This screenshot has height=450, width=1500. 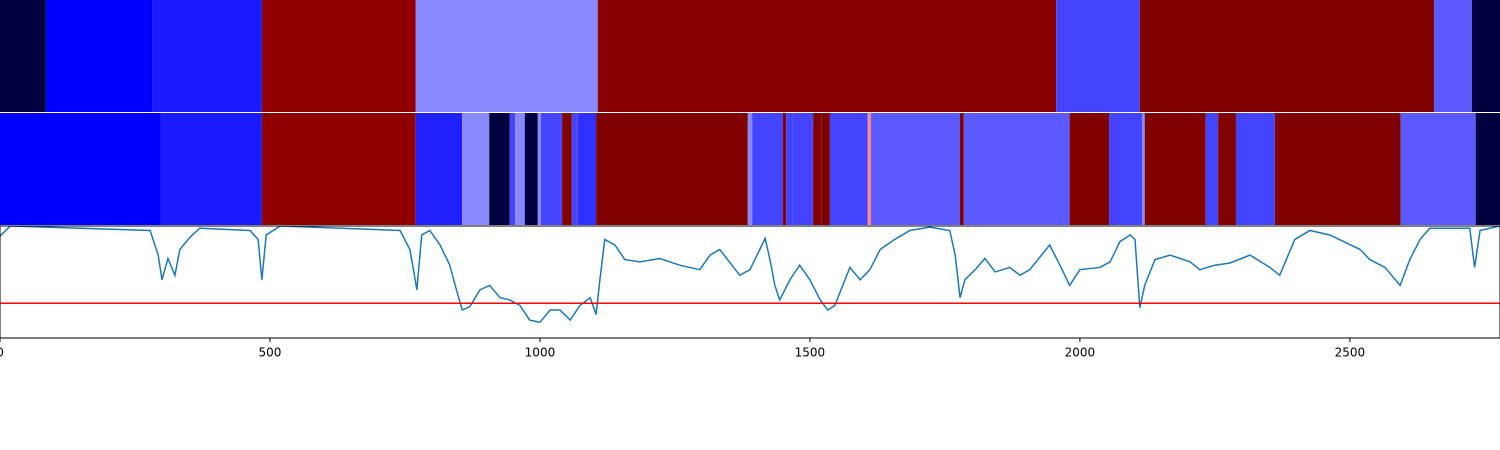 What do you see at coordinates (2, 353) in the screenshot?
I see `x-tick-label: 0` at bounding box center [2, 353].